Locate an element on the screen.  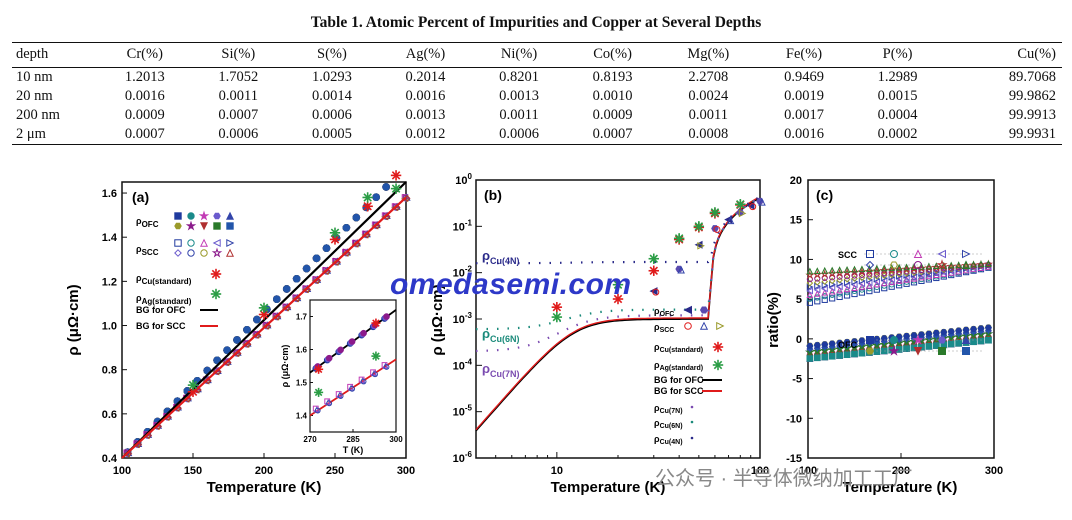
column-header: Si(%) is located at coordinates (238, 55).